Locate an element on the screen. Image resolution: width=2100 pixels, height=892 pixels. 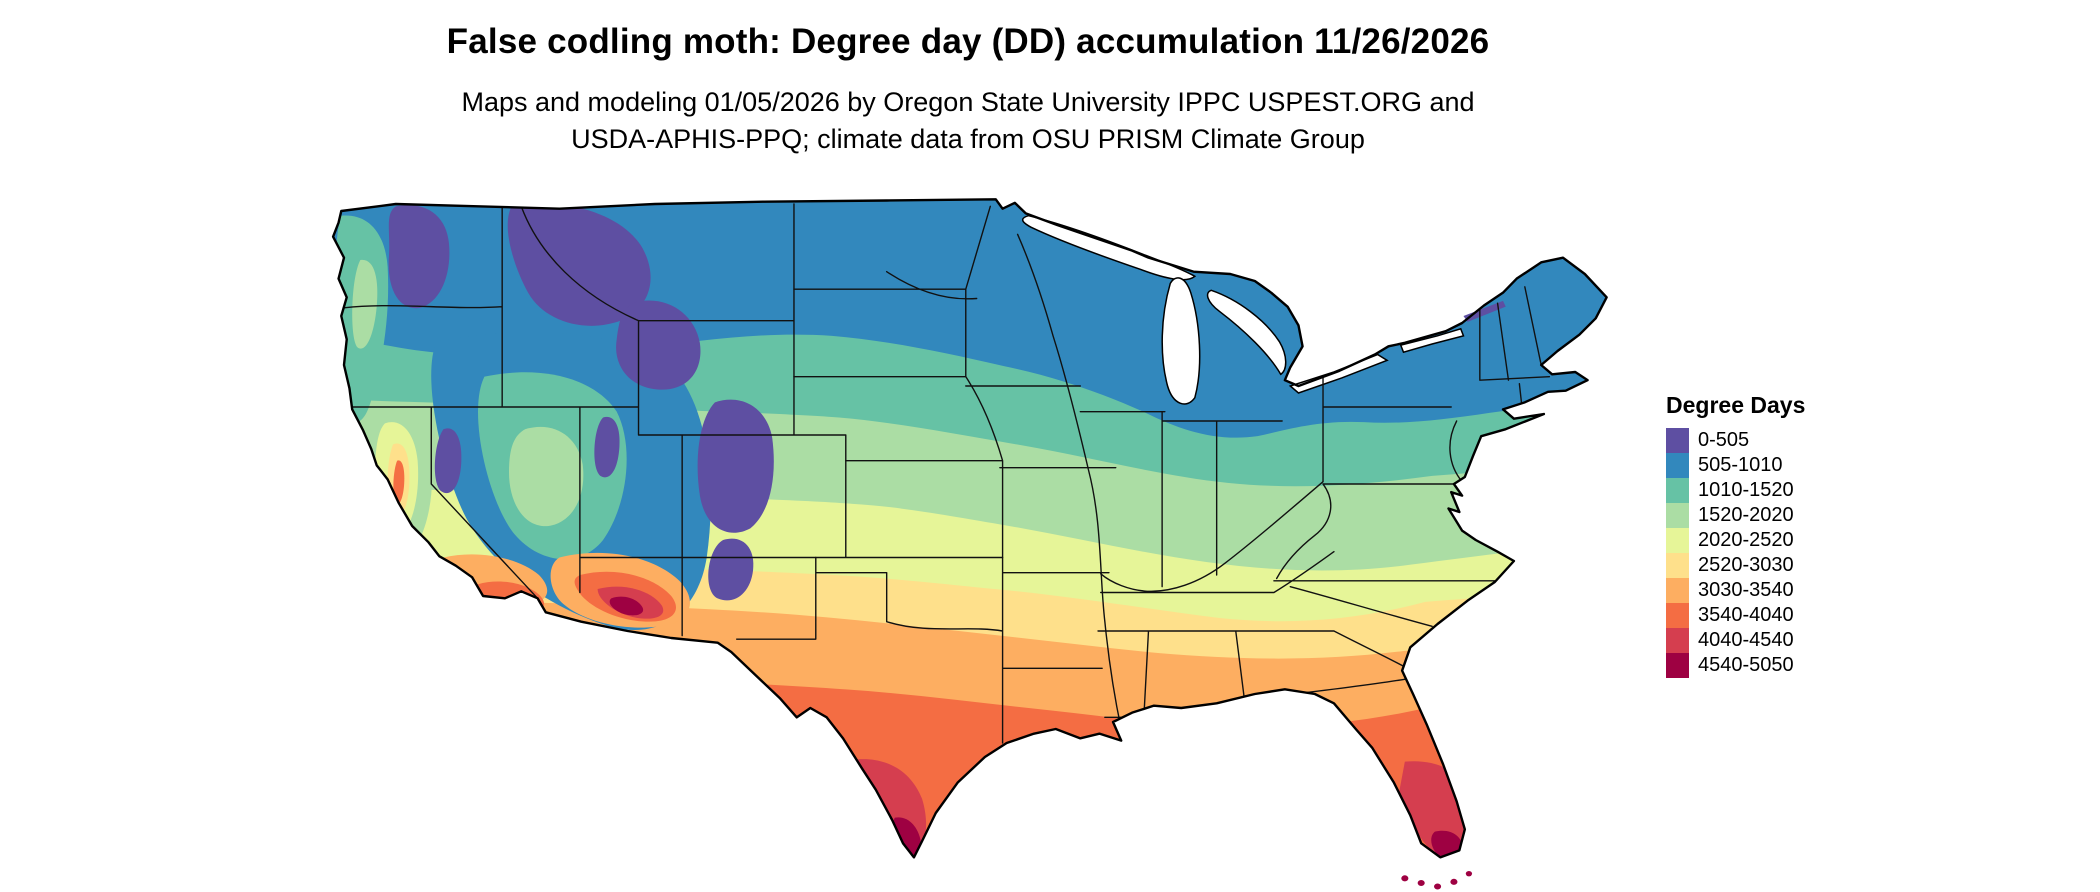
legend-item-label: 505-1010 is located at coordinates (1740, 465).